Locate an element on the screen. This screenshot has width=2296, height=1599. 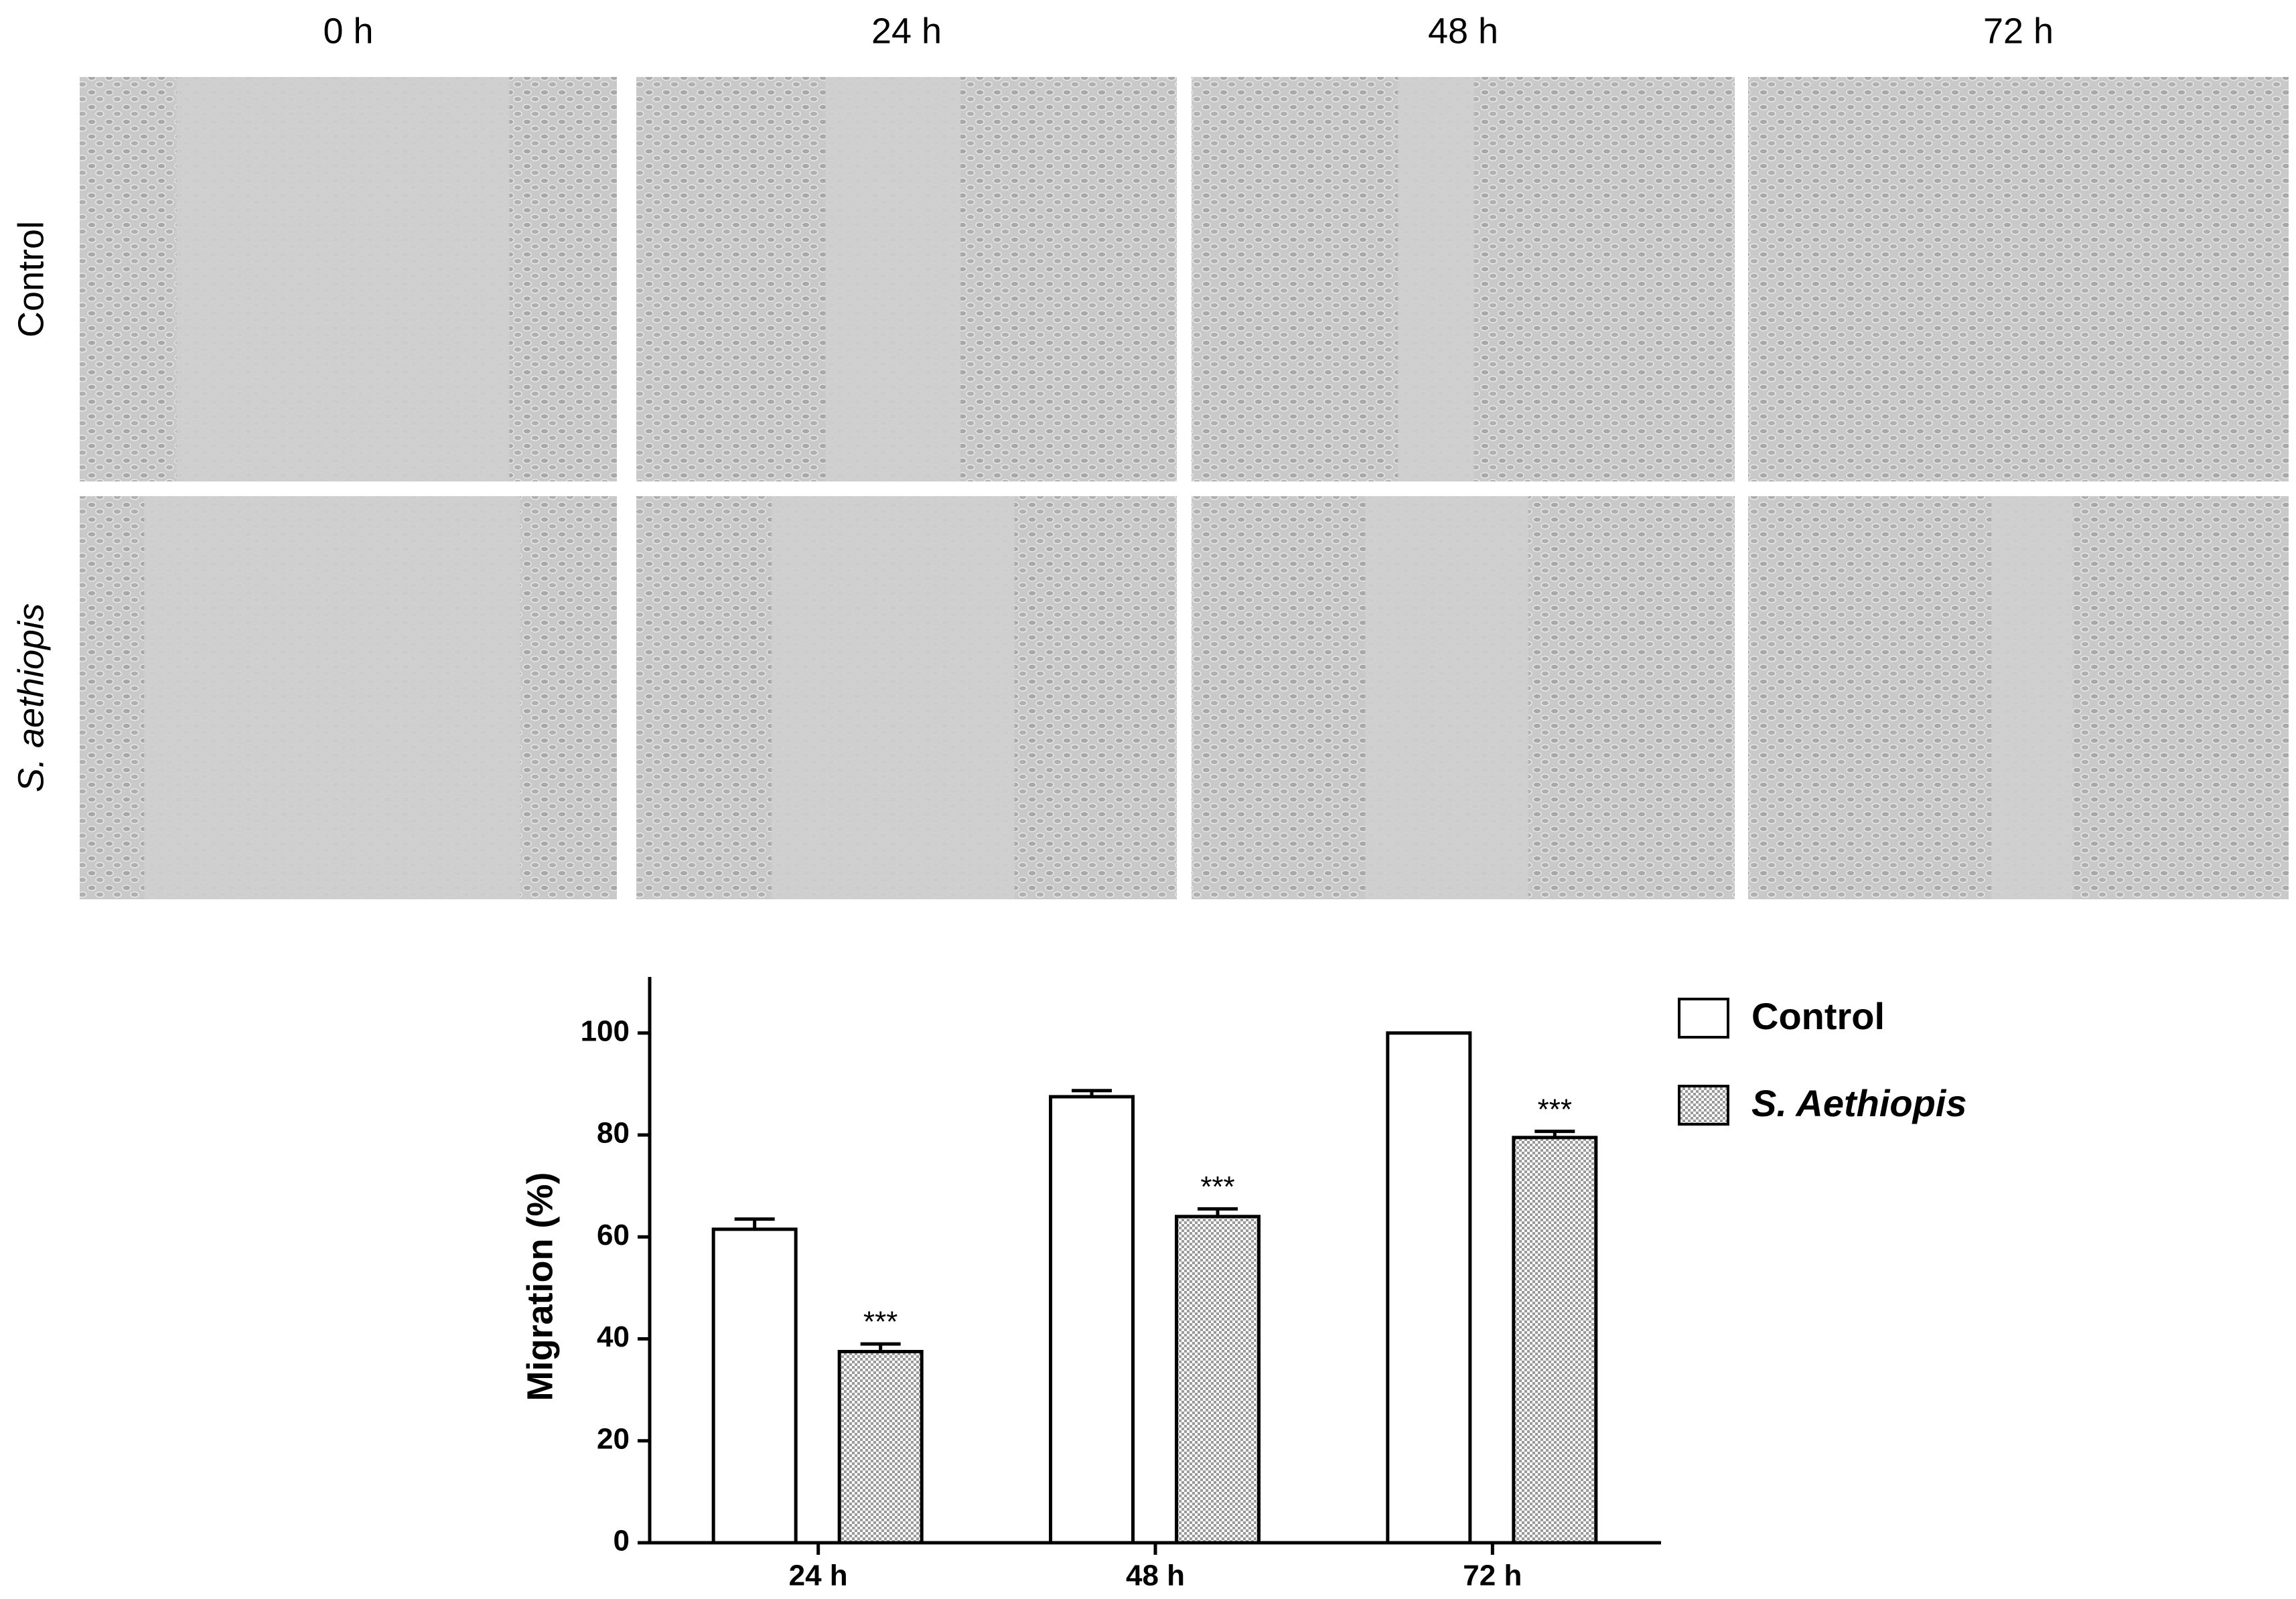
micrograph is located at coordinates (2019, 279).